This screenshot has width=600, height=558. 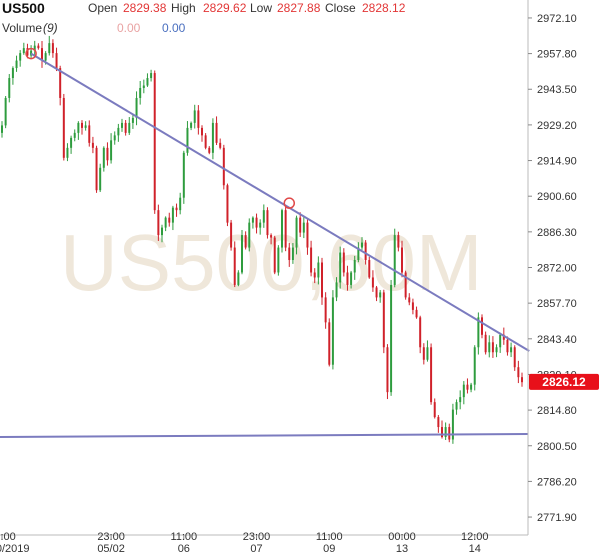 I want to click on high-value: 2829.62, so click(x=225, y=8).